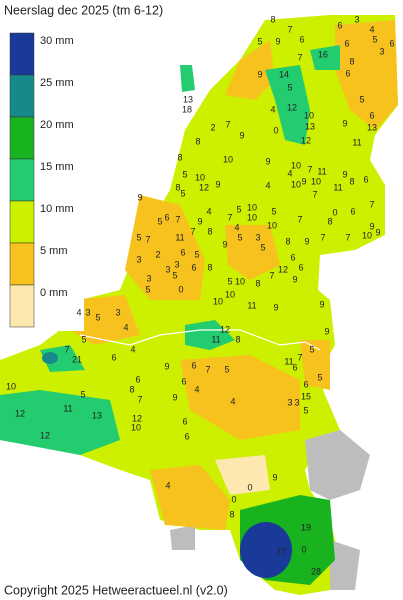 Image resolution: width=403 pixels, height=600 pixels. Describe the element at coordinates (306, 396) in the screenshot. I see `station-value: 15` at that location.